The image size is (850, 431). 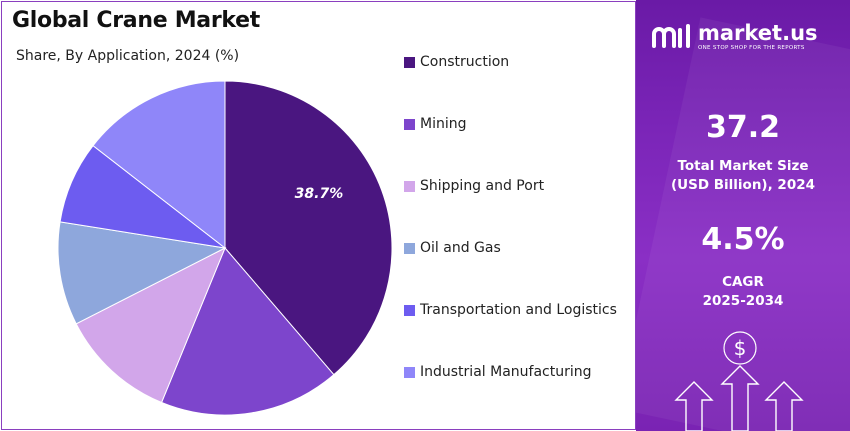 What do you see at coordinates (128, 56) in the screenshot?
I see `chart-subtitle: Share, By Application, 2024 (%)` at bounding box center [128, 56].